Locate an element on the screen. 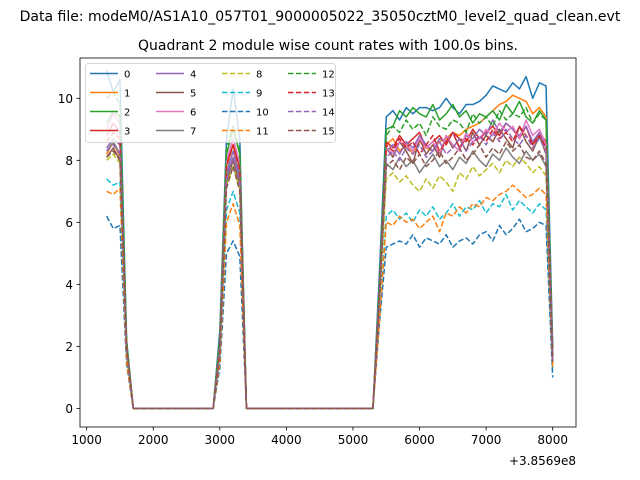  legend-label-9: 9 is located at coordinates (259, 94).